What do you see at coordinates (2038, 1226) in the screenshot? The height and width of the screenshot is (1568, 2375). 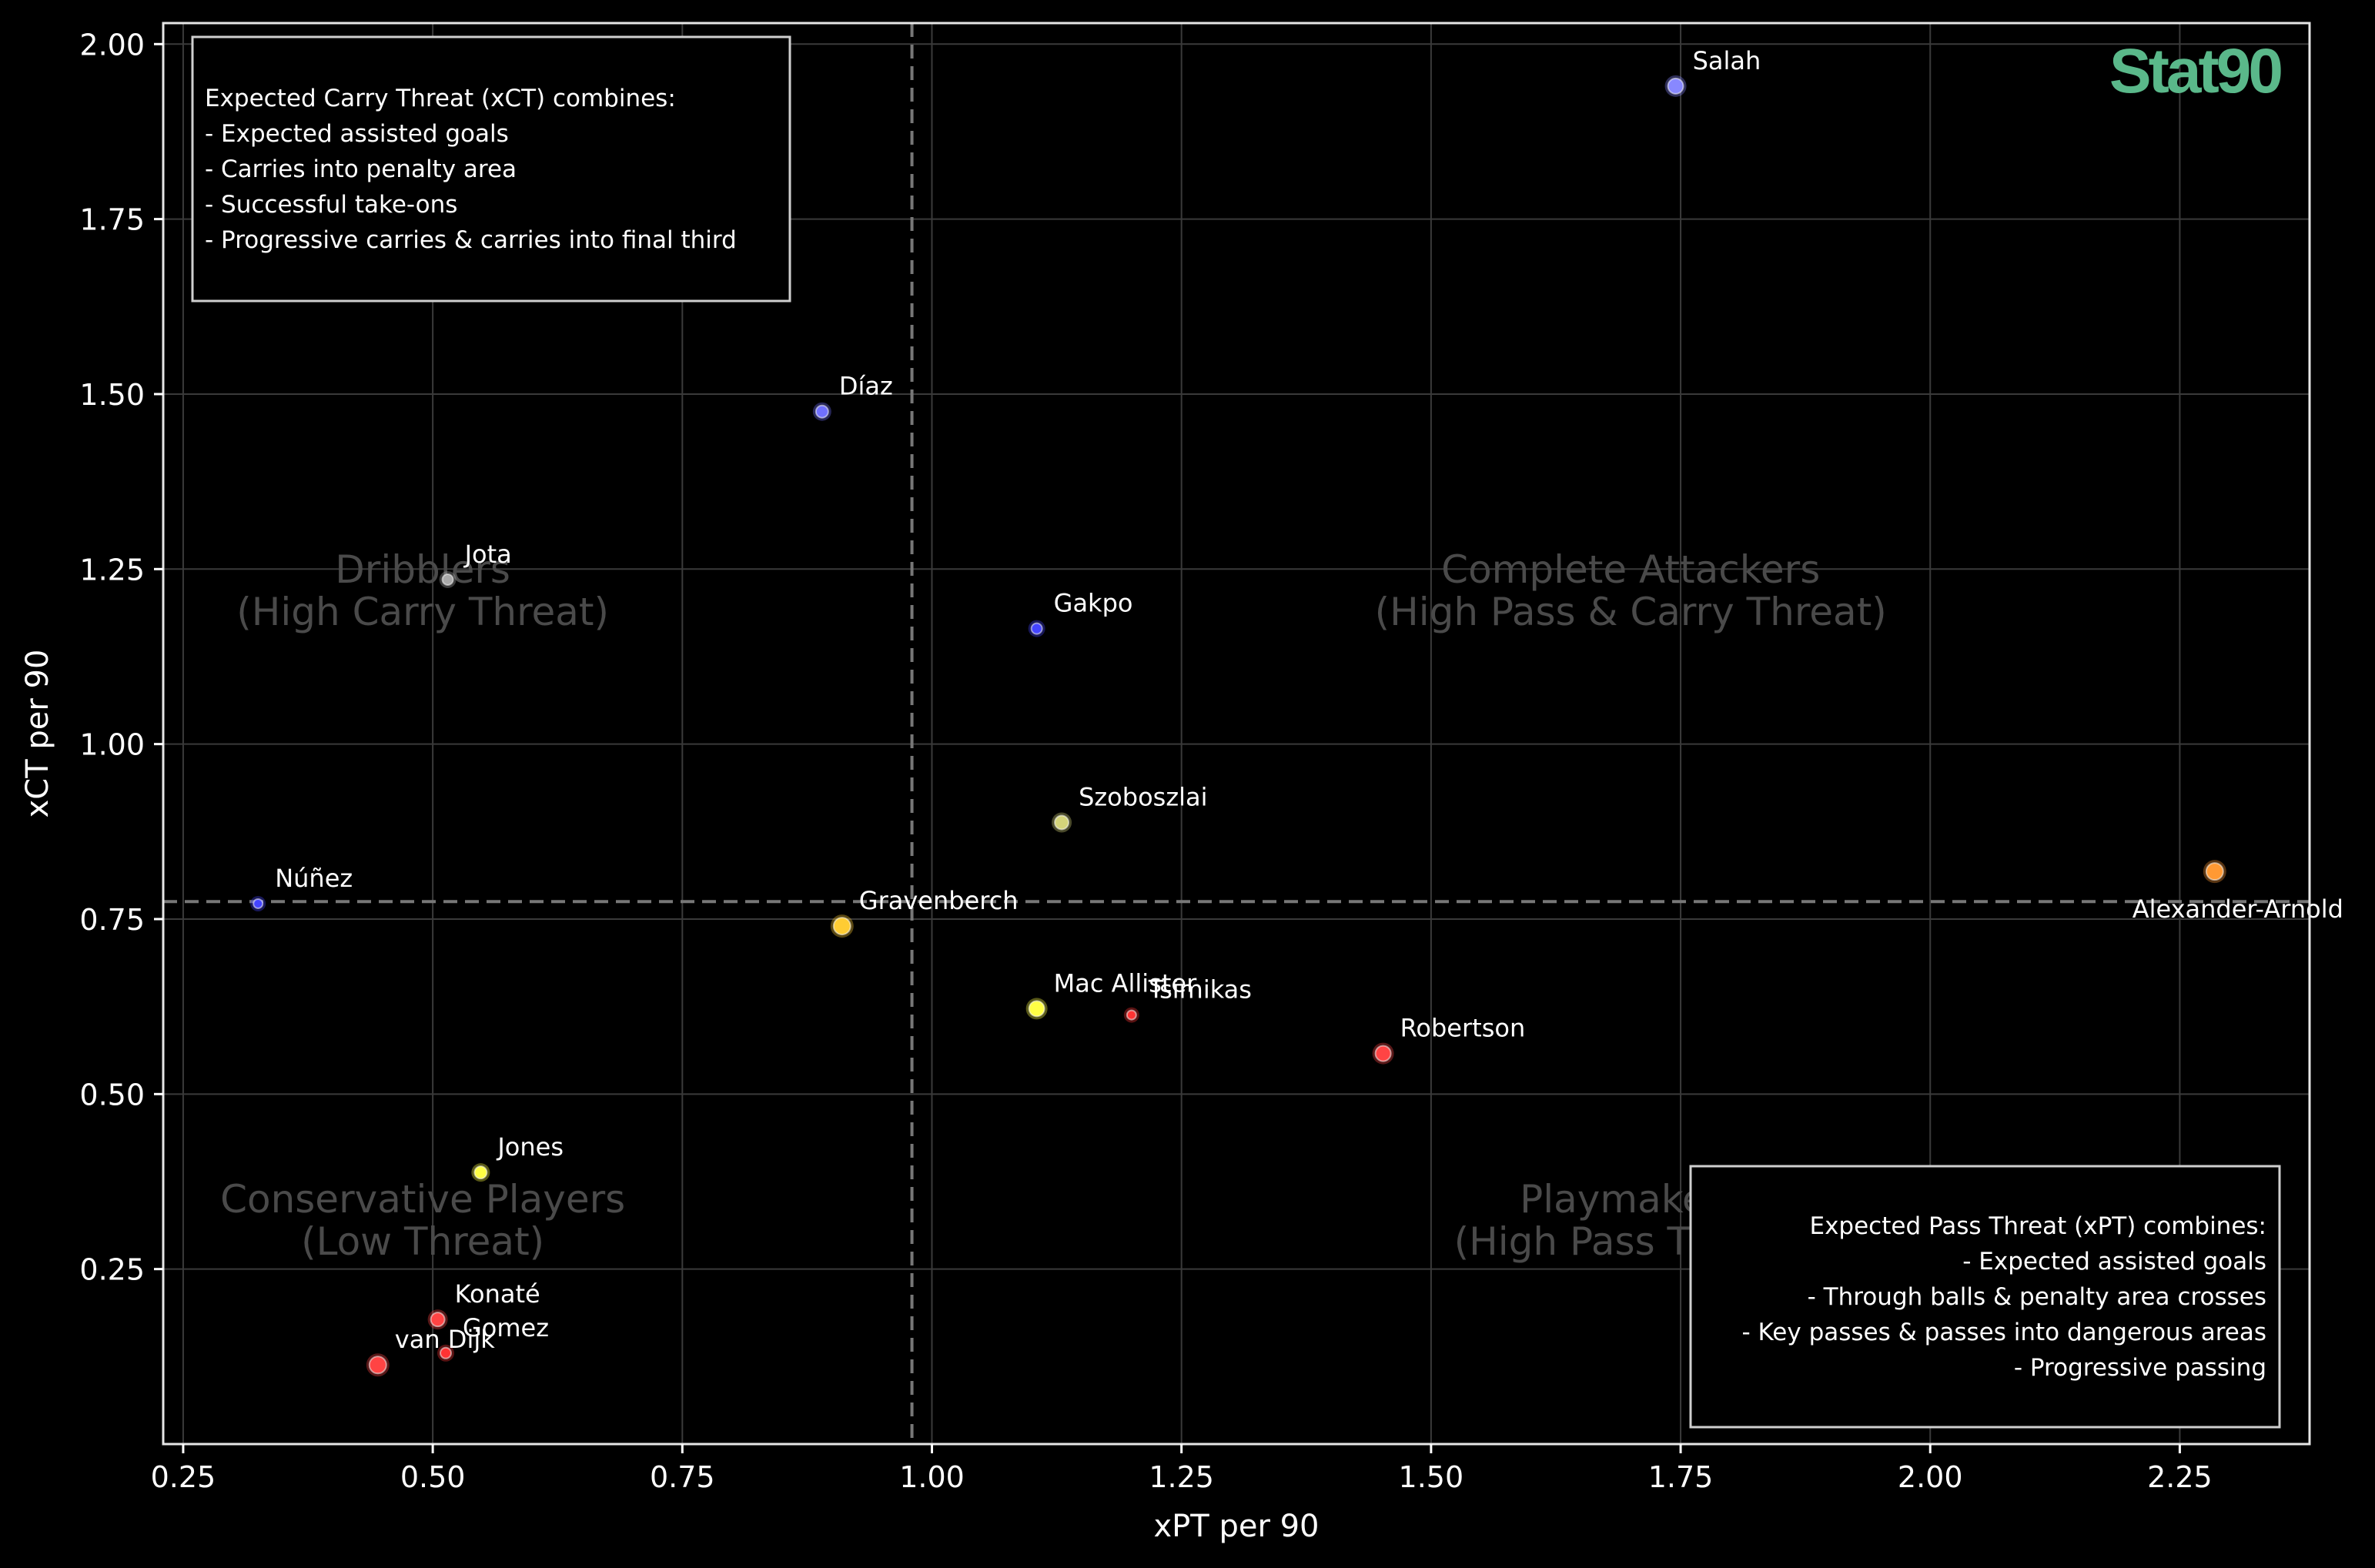 I see `info-xpt-line: Expected Pass Threat (xPT) combines:` at bounding box center [2038, 1226].